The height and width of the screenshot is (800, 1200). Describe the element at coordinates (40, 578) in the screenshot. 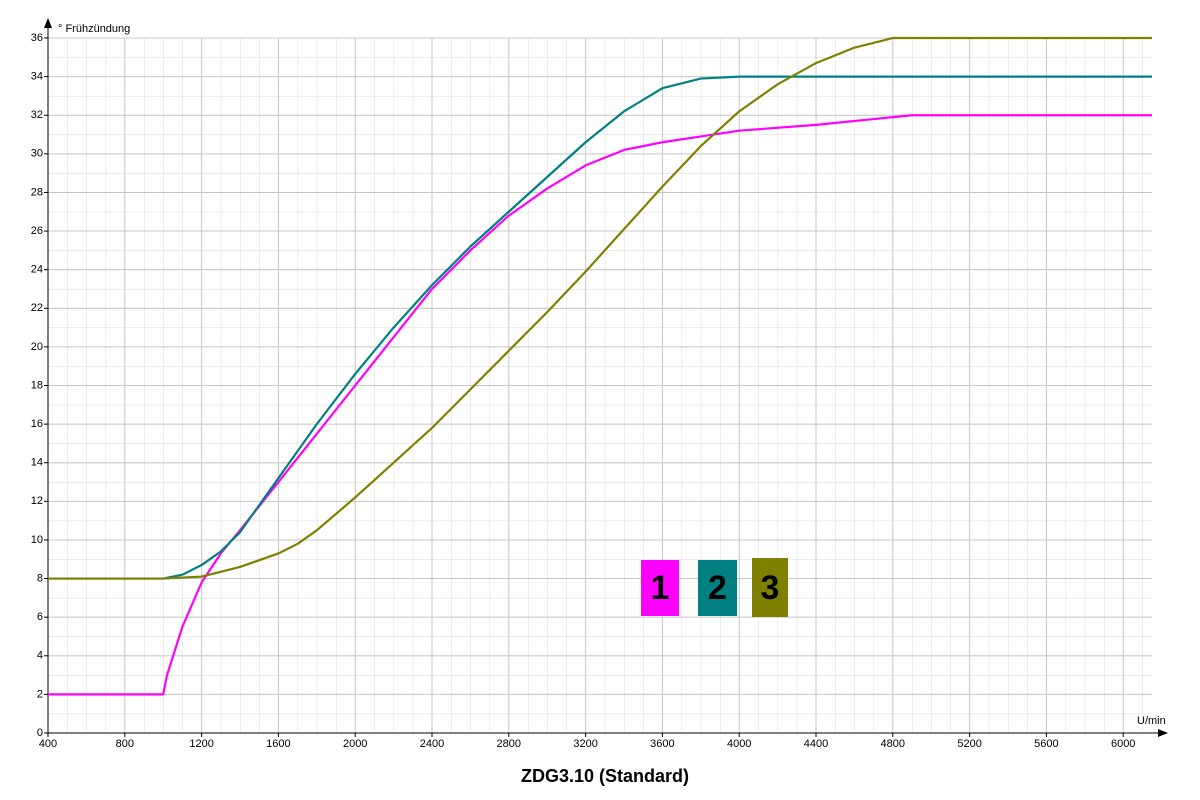

I see `y-tick-label: 8` at that location.